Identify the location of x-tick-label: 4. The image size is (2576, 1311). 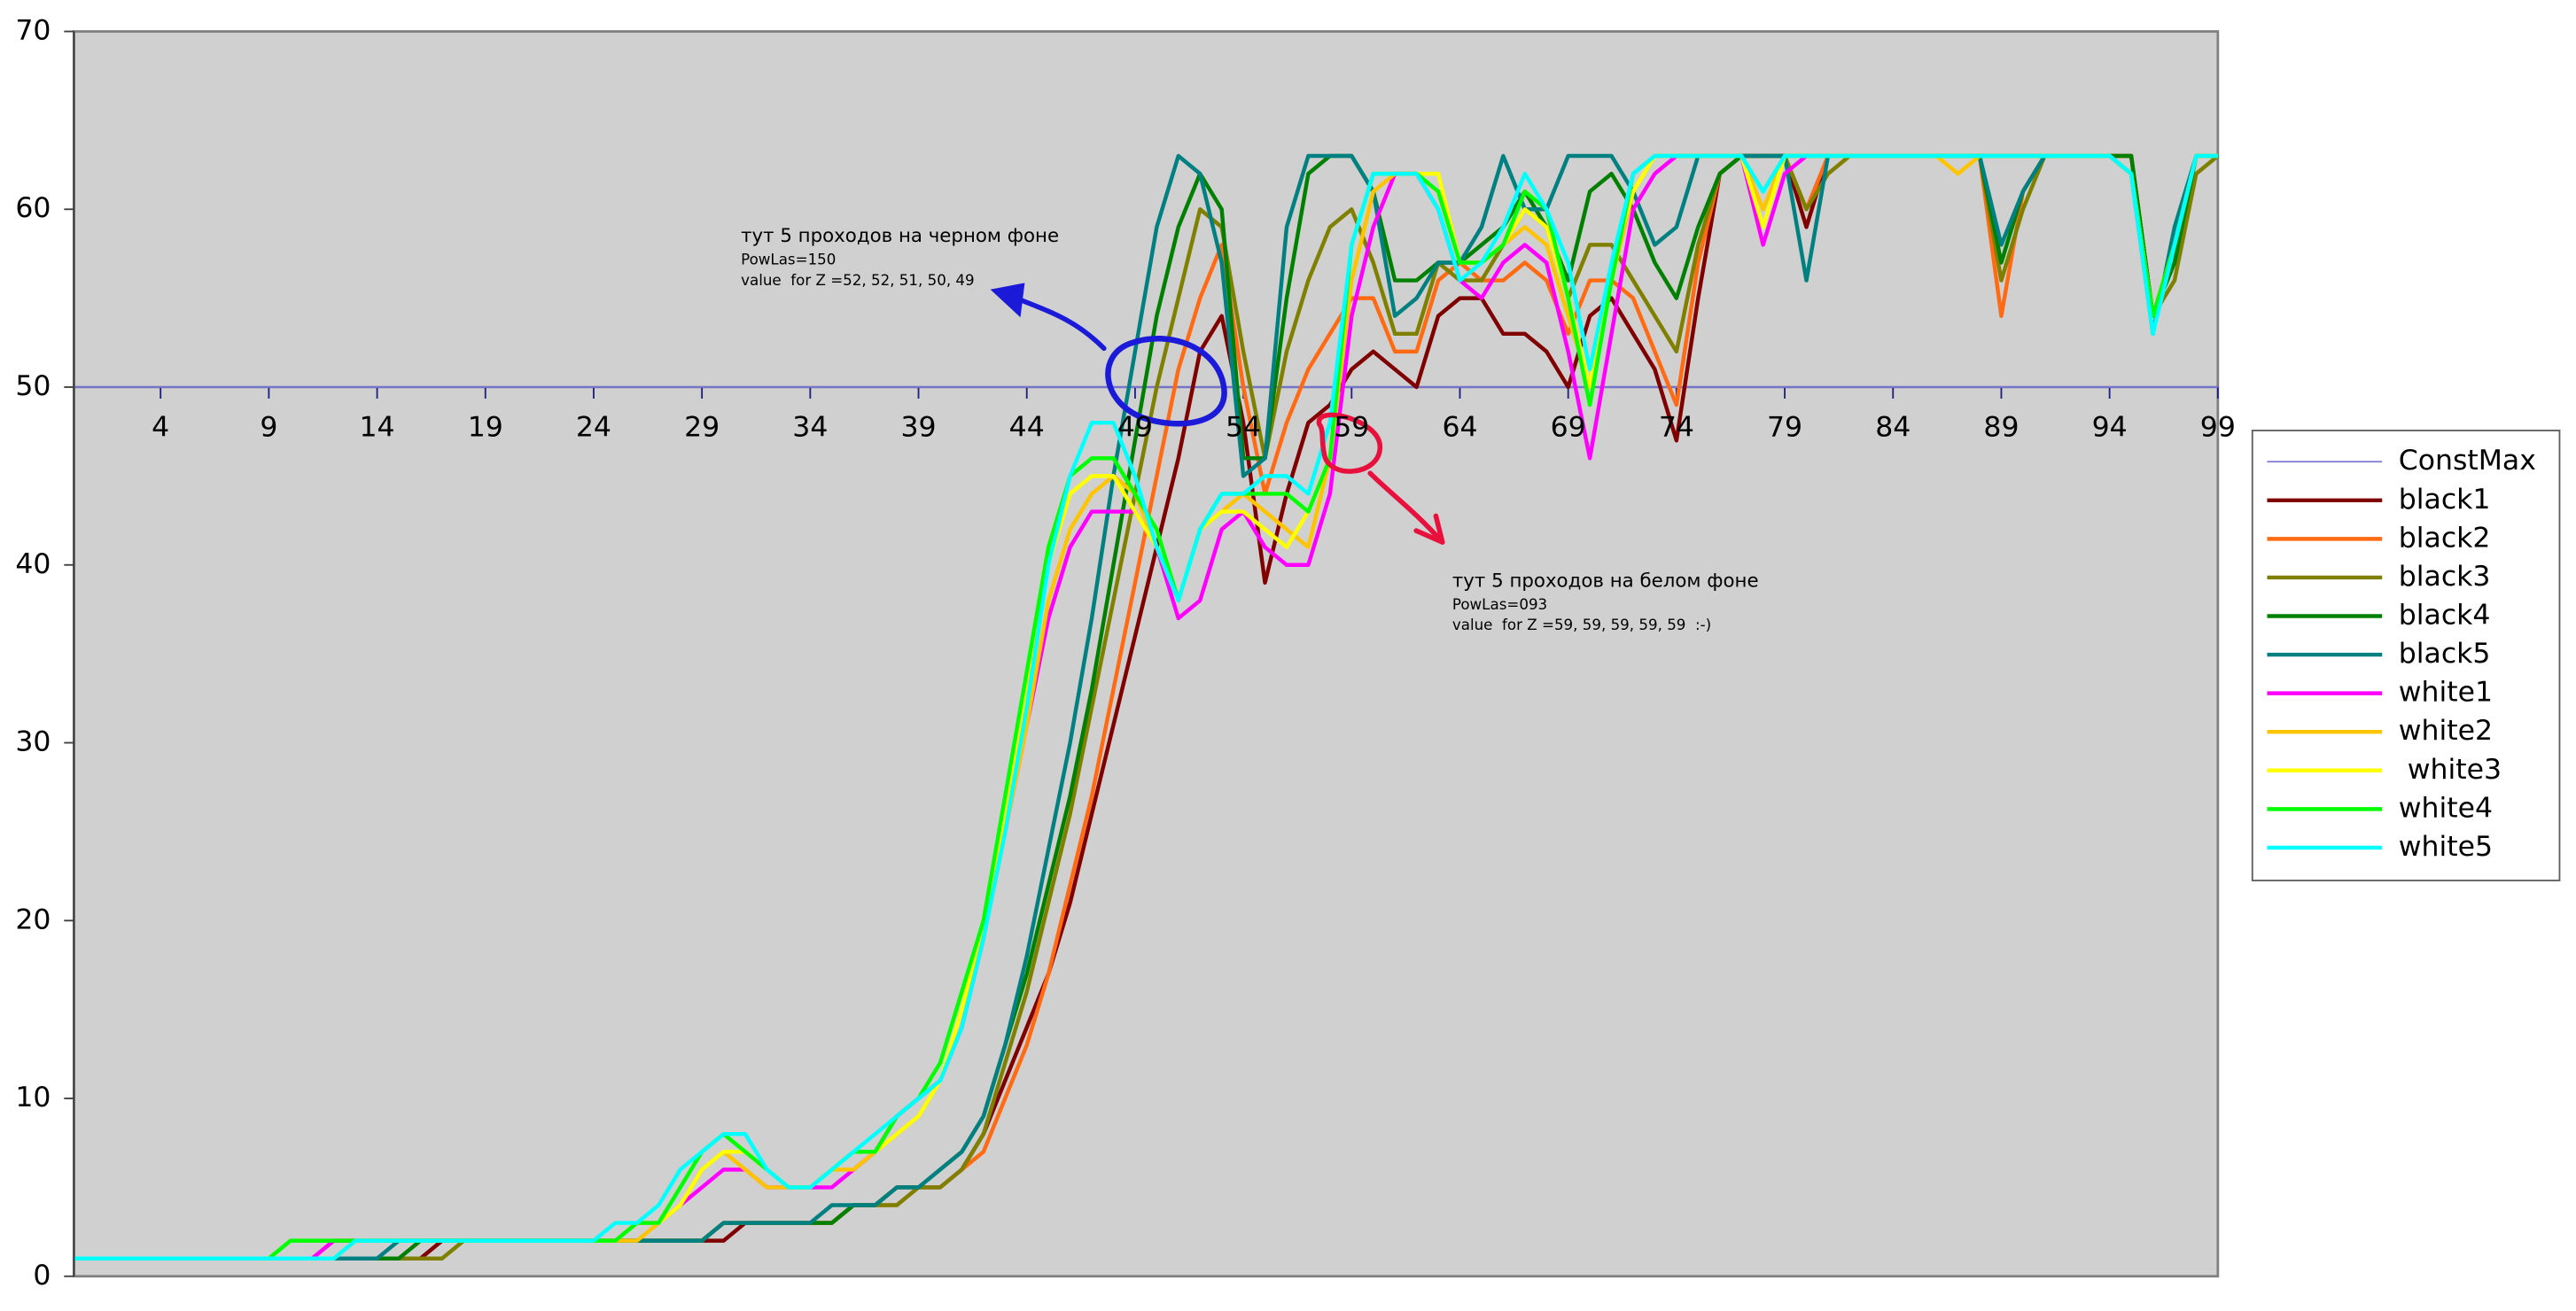
(160, 427).